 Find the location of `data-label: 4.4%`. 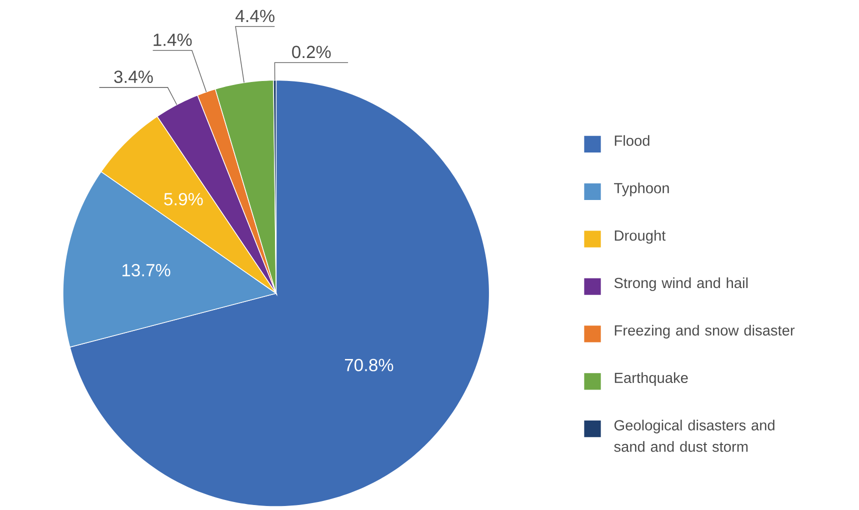

data-label: 4.4% is located at coordinates (254, 16).